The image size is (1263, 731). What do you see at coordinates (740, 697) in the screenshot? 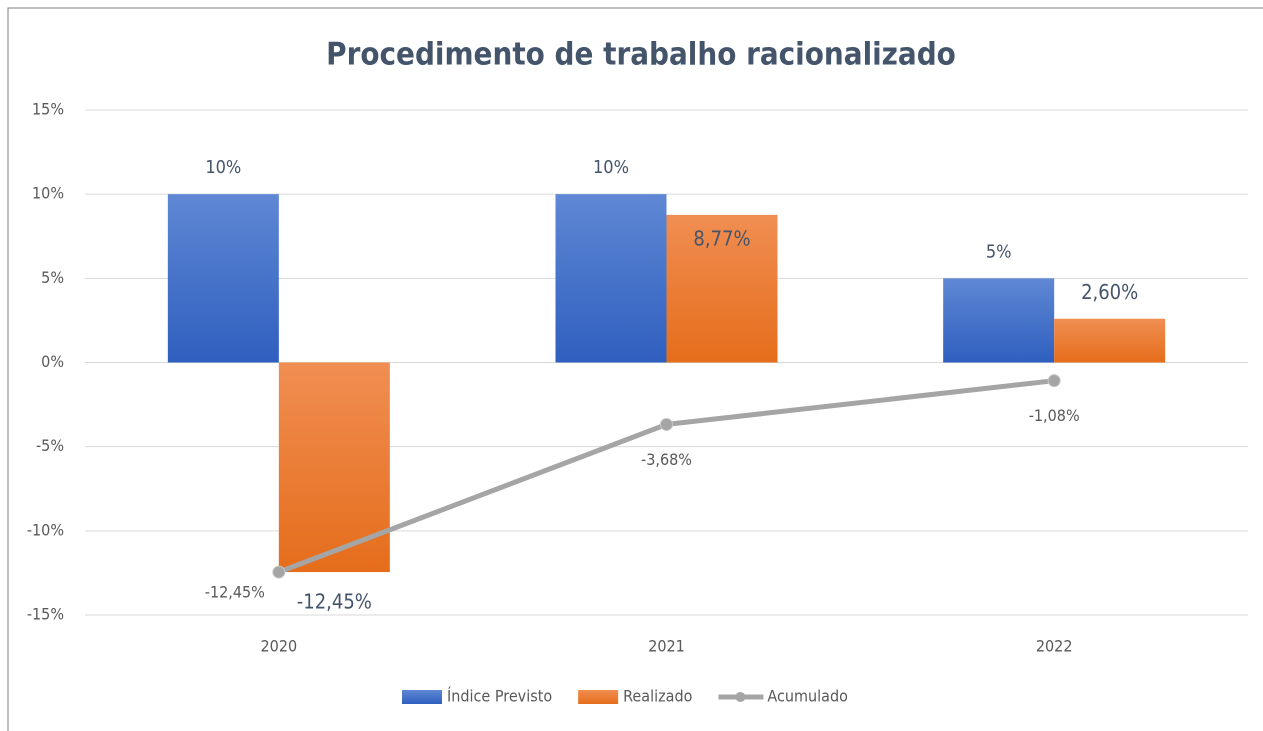
I see `legend-marker` at bounding box center [740, 697].